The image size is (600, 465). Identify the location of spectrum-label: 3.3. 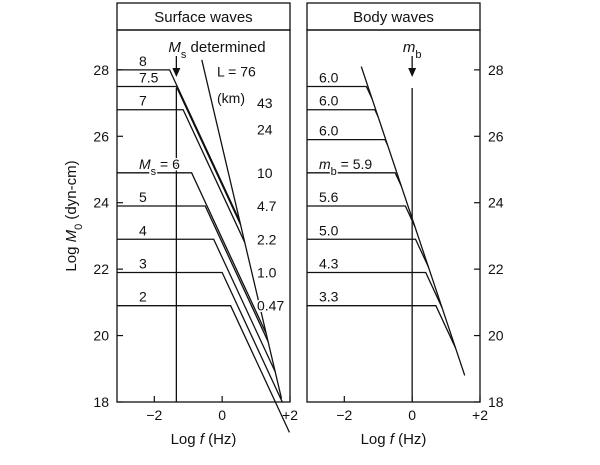
(329, 297).